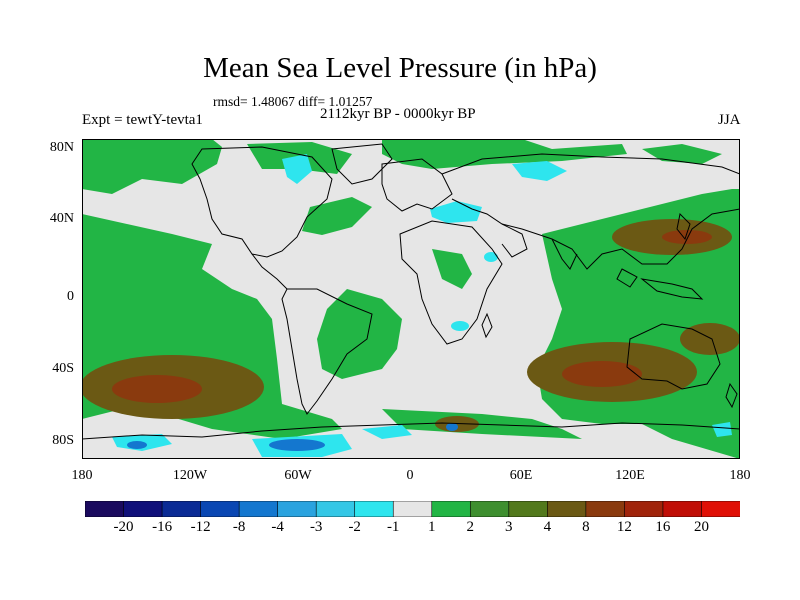 The height and width of the screenshot is (600, 800). What do you see at coordinates (61, 218) in the screenshot?
I see `lat-label: 40N` at bounding box center [61, 218].